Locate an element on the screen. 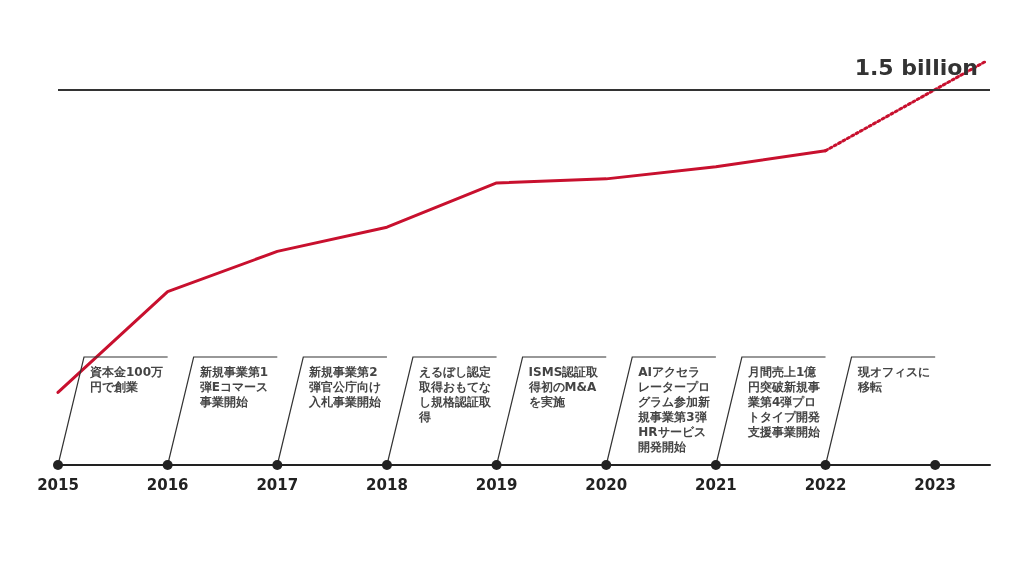  annotation: AIアクセラレータープログラム参加新規事業第3弾HRサービス開発開始 is located at coordinates (675, 410).